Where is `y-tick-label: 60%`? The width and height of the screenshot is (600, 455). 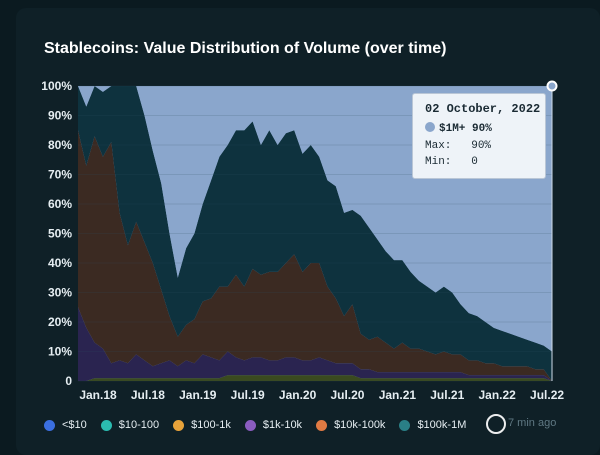 y-tick-label: 60% is located at coordinates (60, 204).